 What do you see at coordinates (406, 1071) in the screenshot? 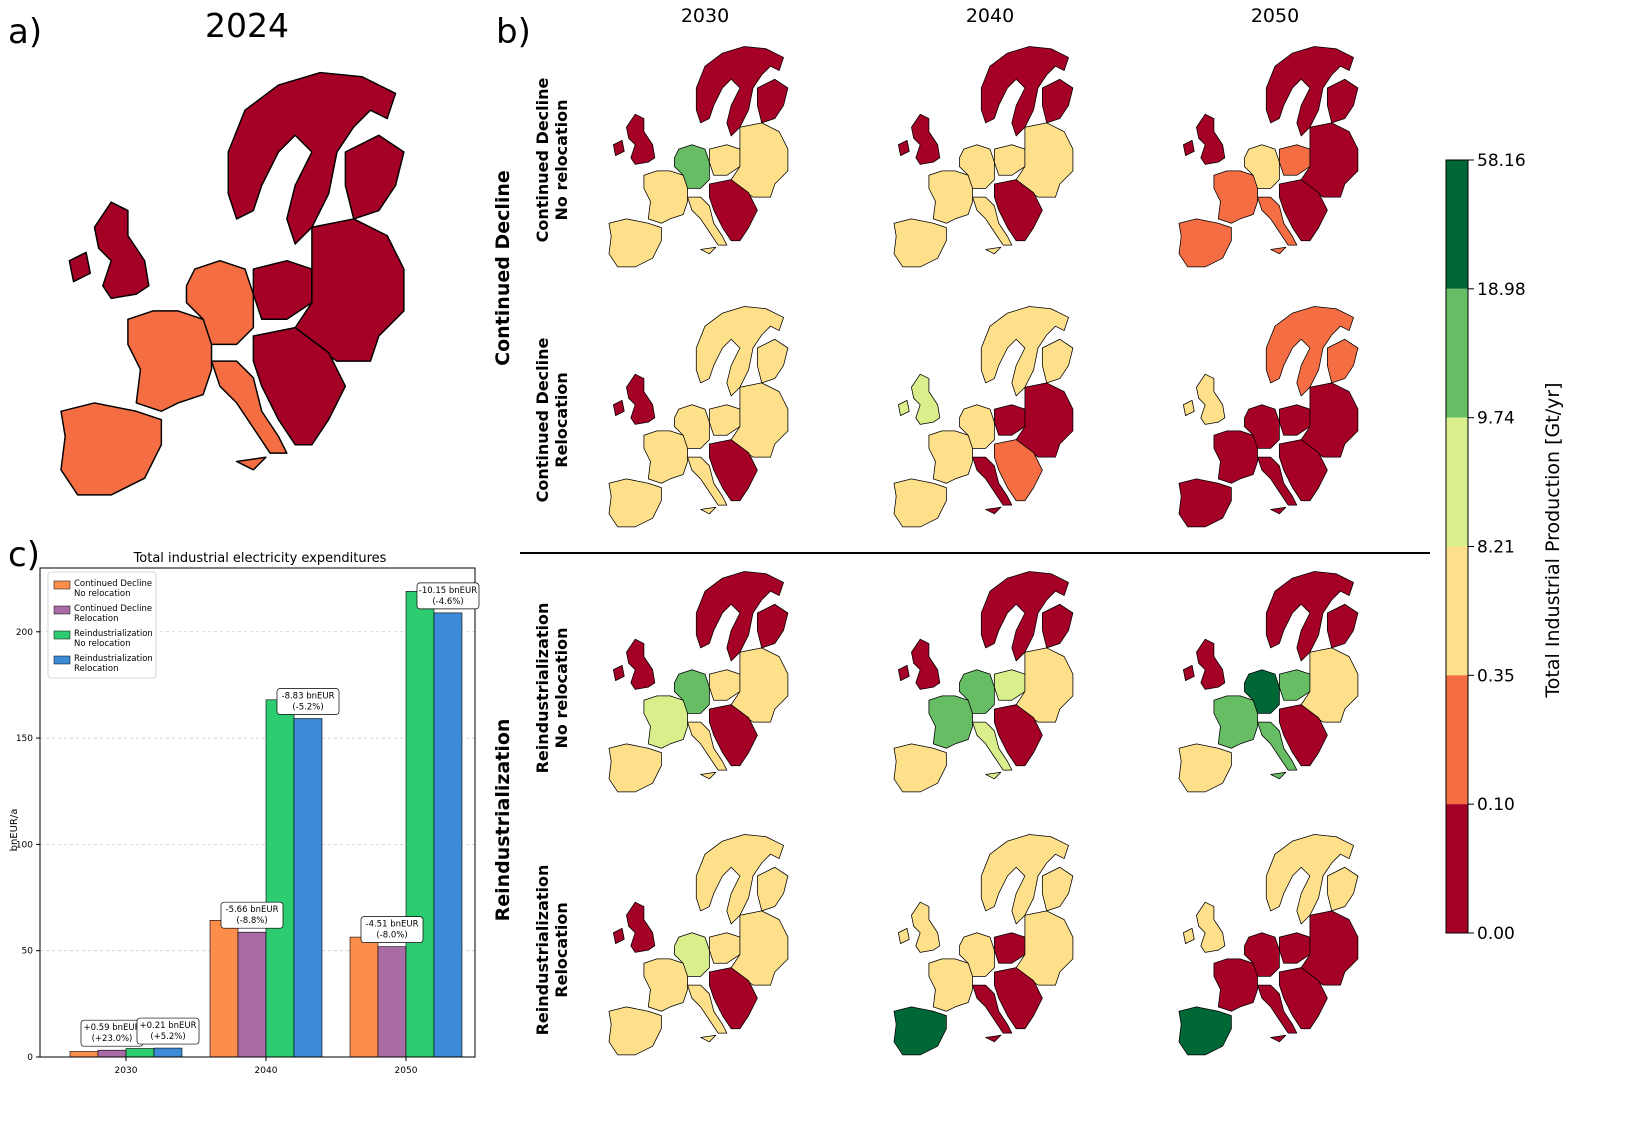
I see `xtick-label-2050: 2050` at bounding box center [406, 1071].